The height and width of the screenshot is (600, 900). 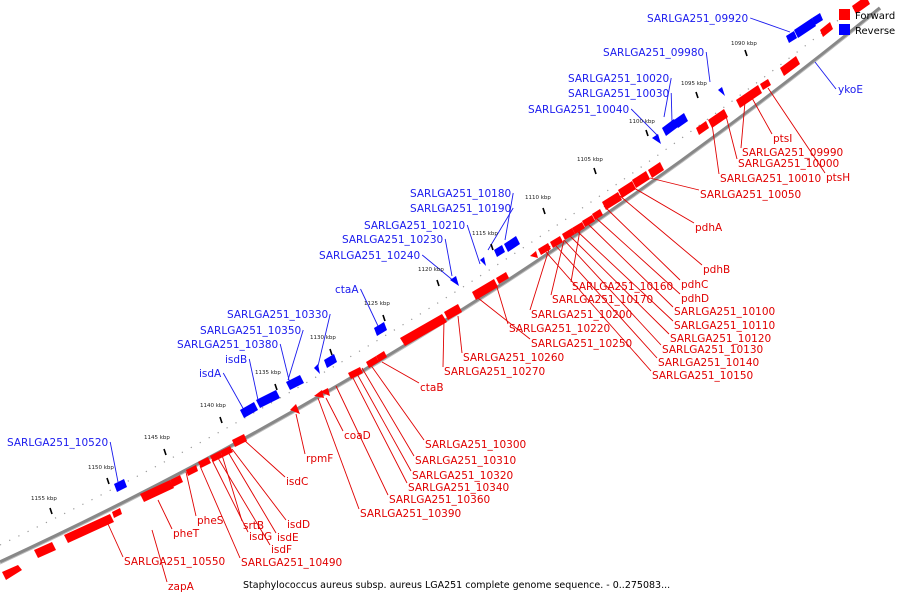 What do you see at coordinates (578, 110) in the screenshot?
I see `gene-label: SARLGA251_10040` at bounding box center [578, 110].